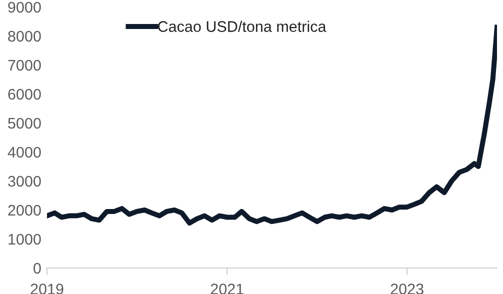  What do you see at coordinates (24, 65) in the screenshot?
I see `y-tick-label: 7000` at bounding box center [24, 65].